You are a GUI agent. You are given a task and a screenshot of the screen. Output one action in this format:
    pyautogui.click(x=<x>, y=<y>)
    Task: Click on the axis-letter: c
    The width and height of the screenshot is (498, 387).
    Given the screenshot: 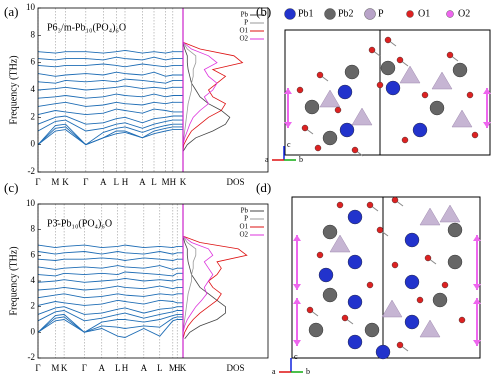 What is the action you would take?
    pyautogui.click(x=289, y=144)
    